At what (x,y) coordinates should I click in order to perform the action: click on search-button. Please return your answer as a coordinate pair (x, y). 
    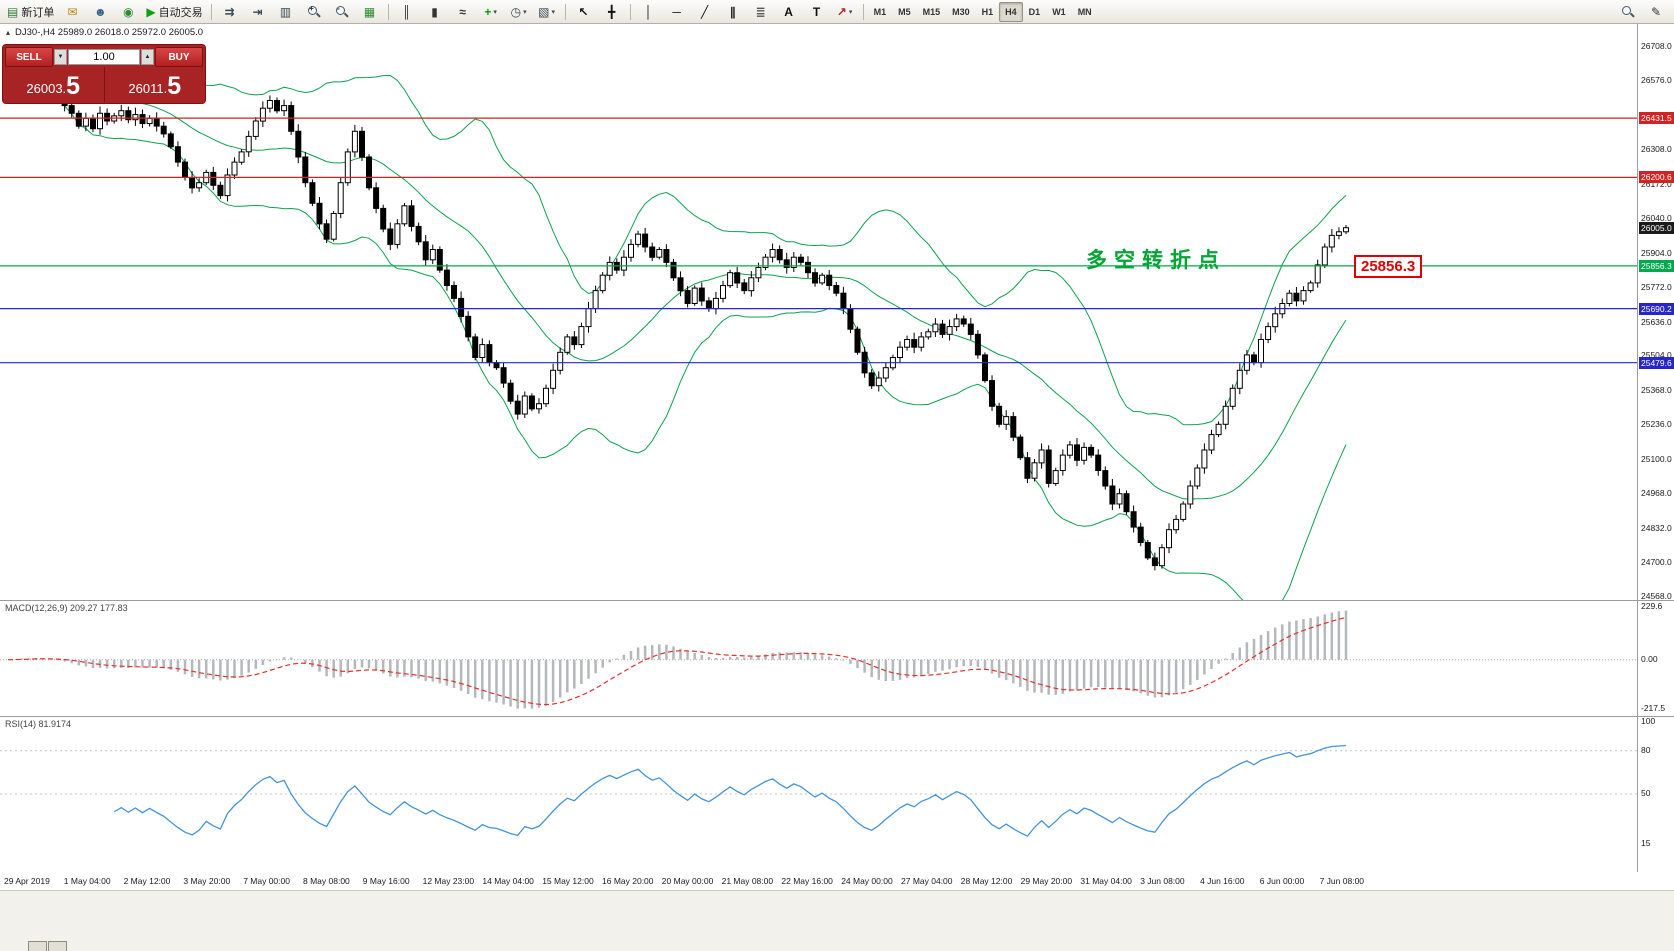
    Looking at the image, I should click on (1628, 12).